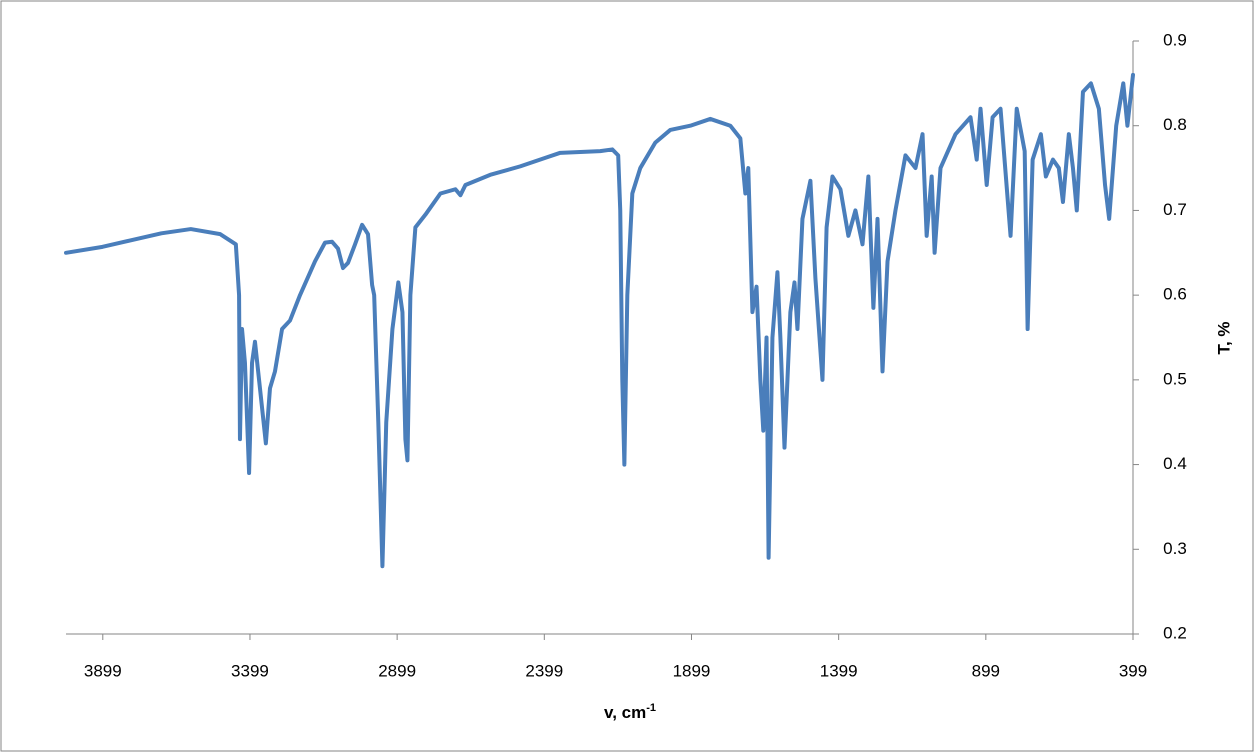  I want to click on x-tick-label: 3399, so click(250, 670).